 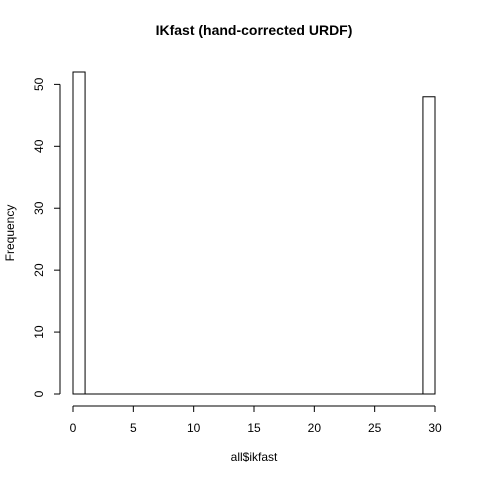 I want to click on x-tick-label: 5, so click(x=133, y=428).